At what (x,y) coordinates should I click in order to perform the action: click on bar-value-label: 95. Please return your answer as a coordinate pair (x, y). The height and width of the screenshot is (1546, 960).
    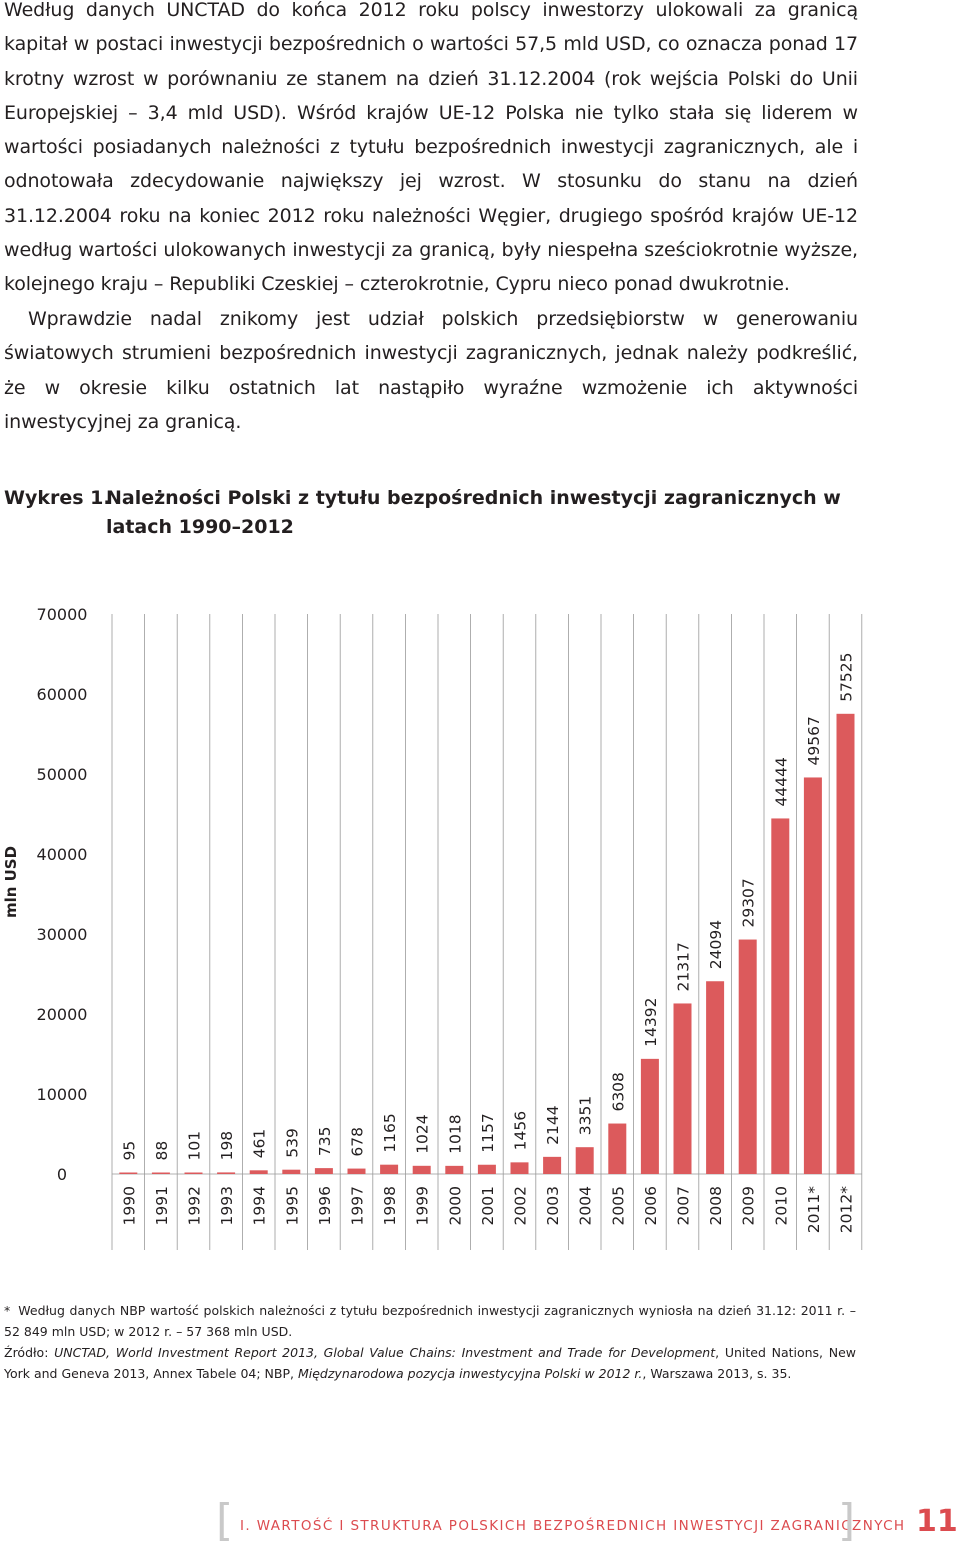
    Looking at the image, I should click on (129, 1151).